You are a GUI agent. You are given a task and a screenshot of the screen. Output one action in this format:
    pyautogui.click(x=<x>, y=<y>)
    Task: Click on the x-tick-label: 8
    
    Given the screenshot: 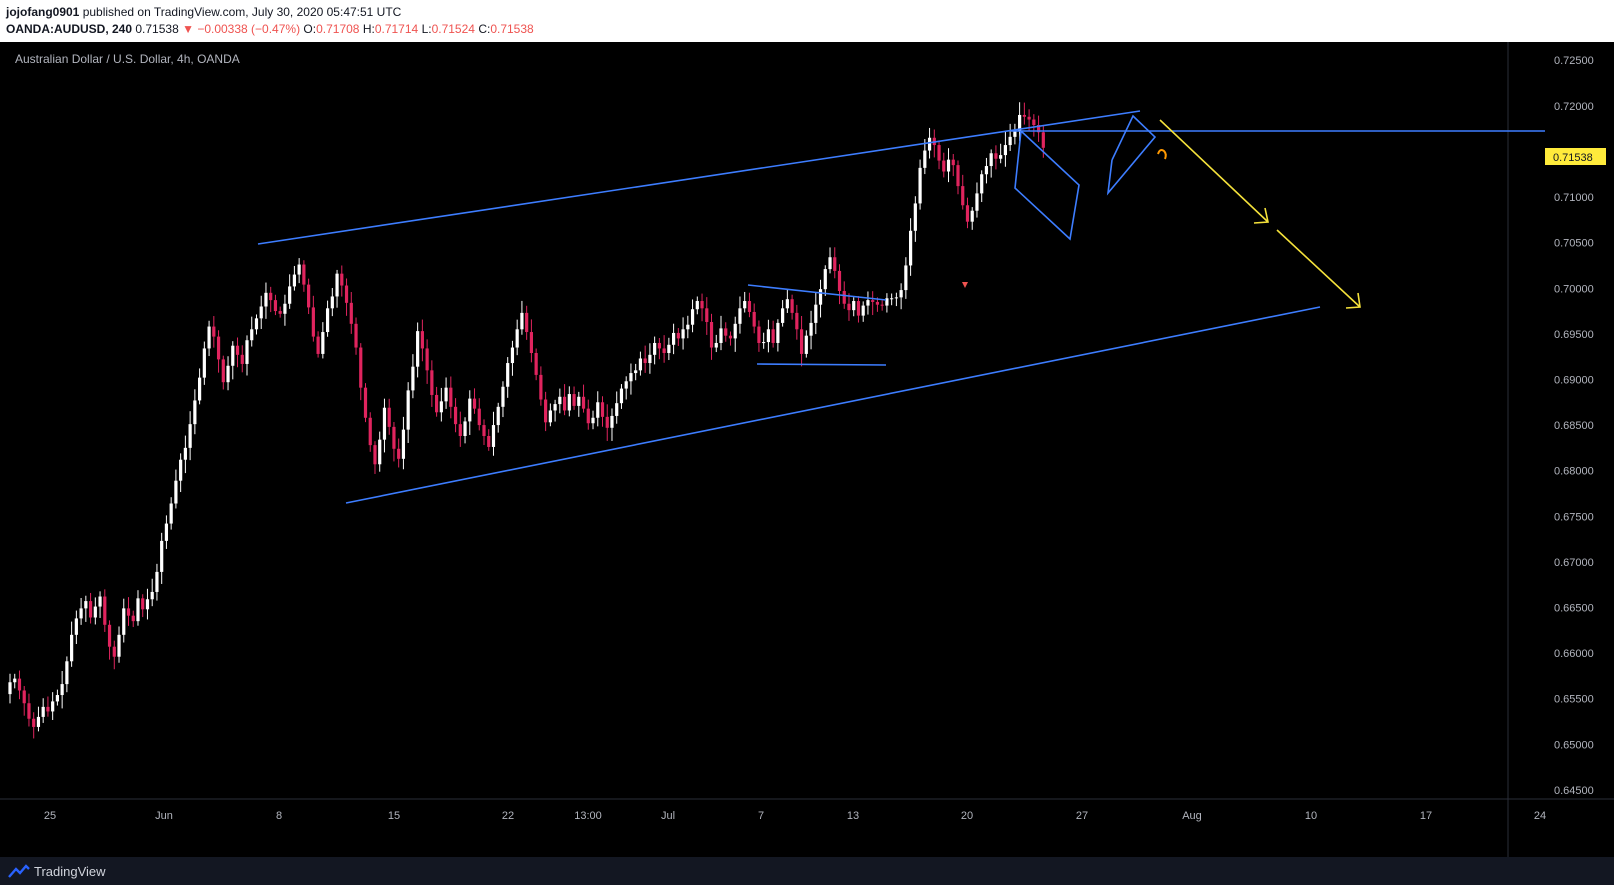 What is the action you would take?
    pyautogui.click(x=279, y=816)
    